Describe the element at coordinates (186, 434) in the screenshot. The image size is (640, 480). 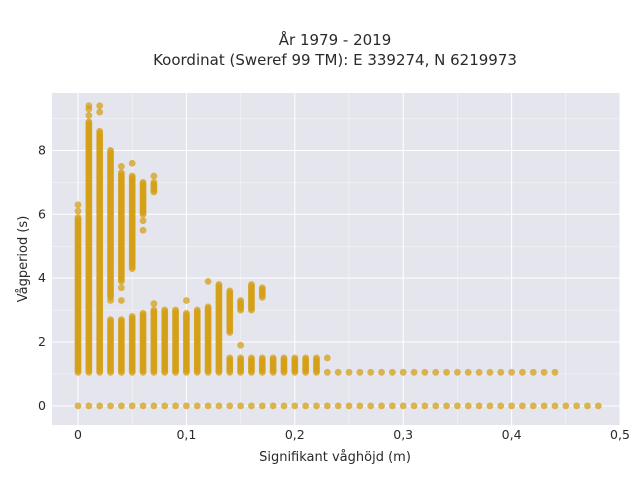
I see `x-tick-label: 0,1` at that location.